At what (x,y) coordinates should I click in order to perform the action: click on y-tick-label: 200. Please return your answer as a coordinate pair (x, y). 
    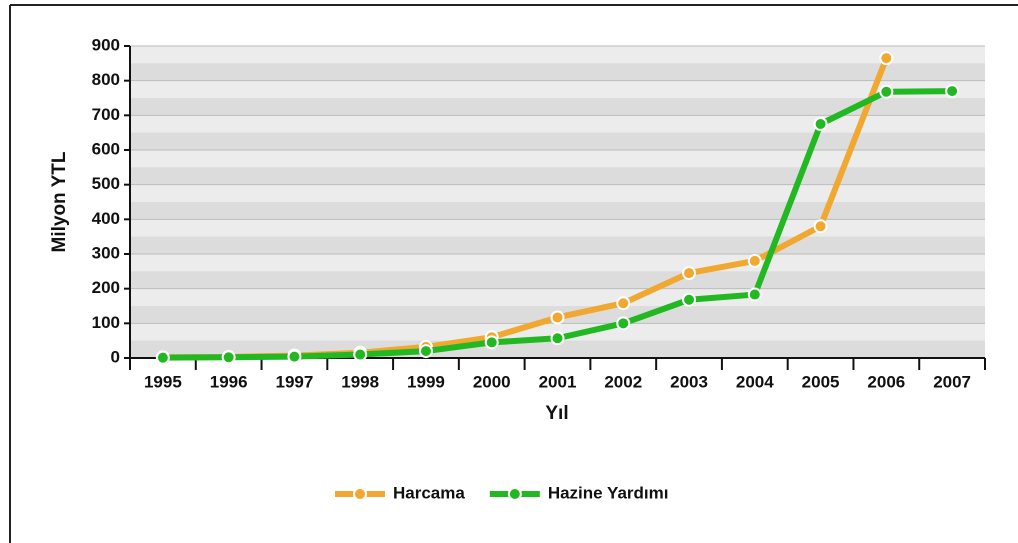
    Looking at the image, I should click on (106, 287).